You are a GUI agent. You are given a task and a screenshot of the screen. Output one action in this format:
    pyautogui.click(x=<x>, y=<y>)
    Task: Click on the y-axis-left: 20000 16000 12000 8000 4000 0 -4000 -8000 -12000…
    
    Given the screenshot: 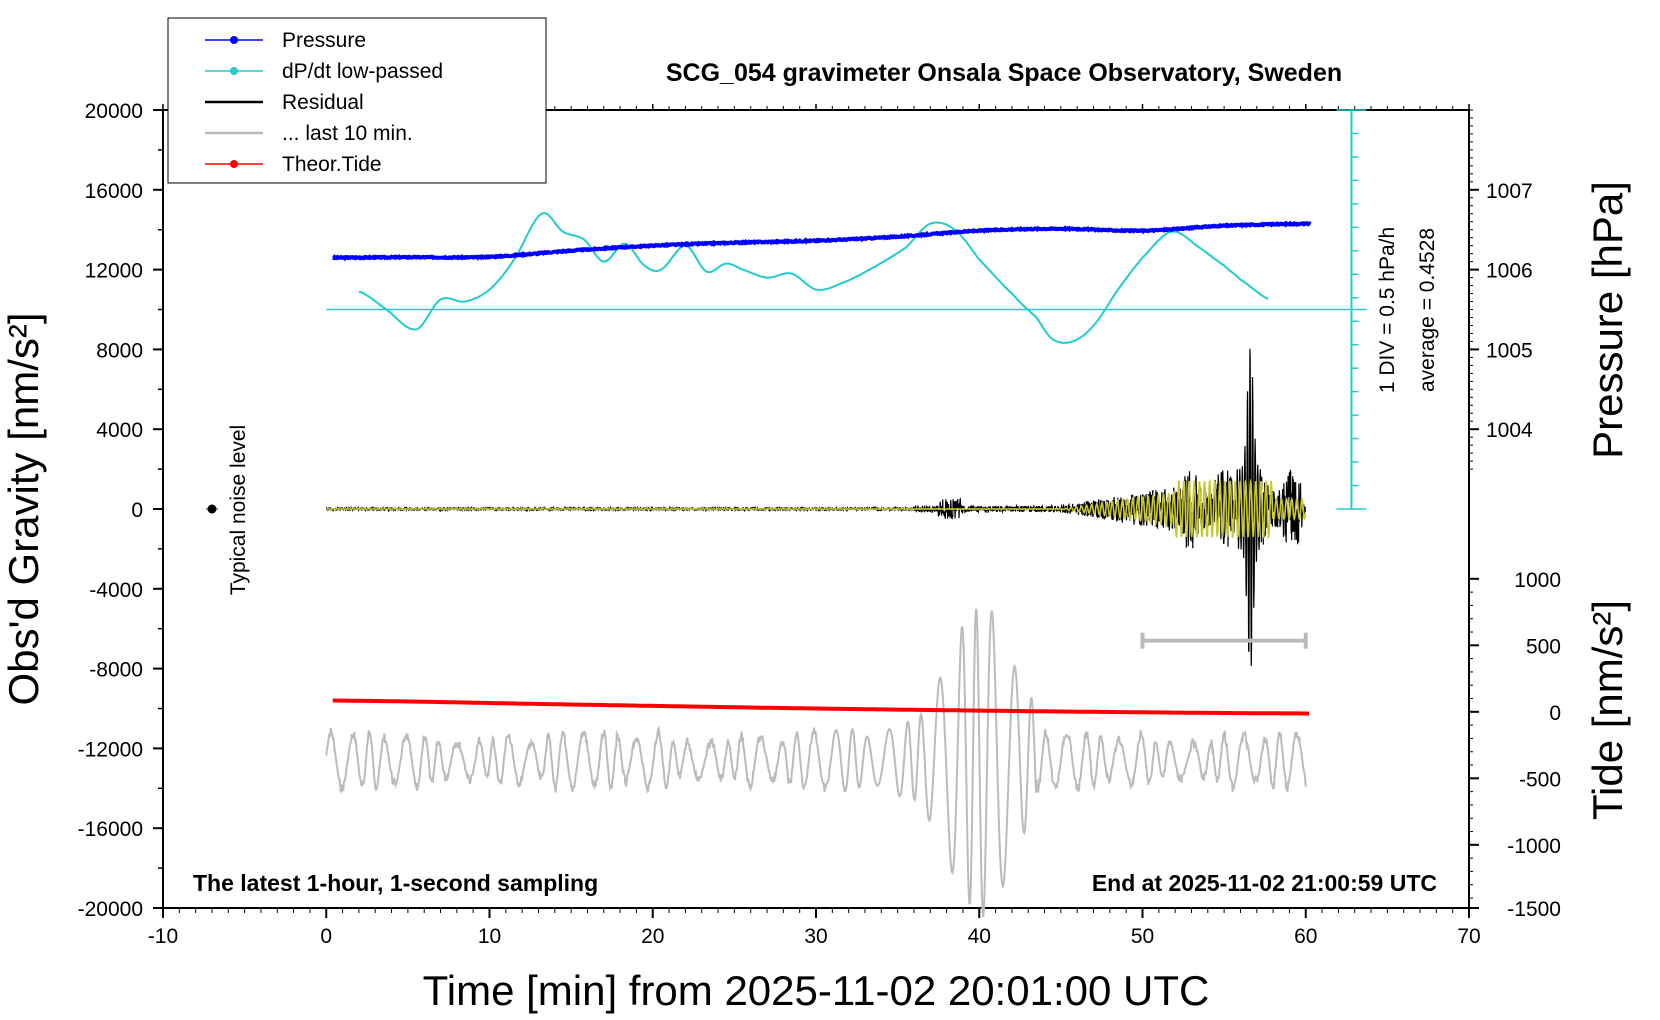 What is the action you would take?
    pyautogui.click(x=120, y=510)
    